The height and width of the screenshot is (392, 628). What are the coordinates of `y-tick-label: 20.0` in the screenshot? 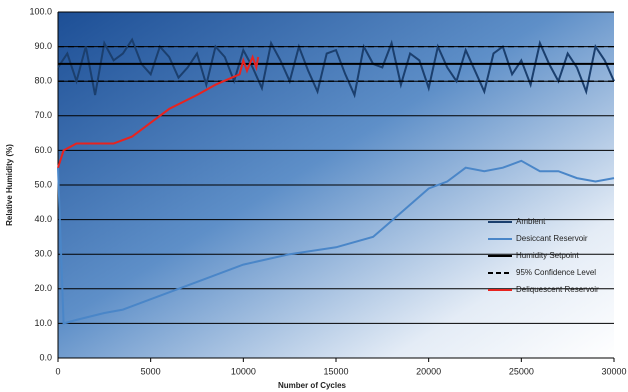 It's located at (43, 288).